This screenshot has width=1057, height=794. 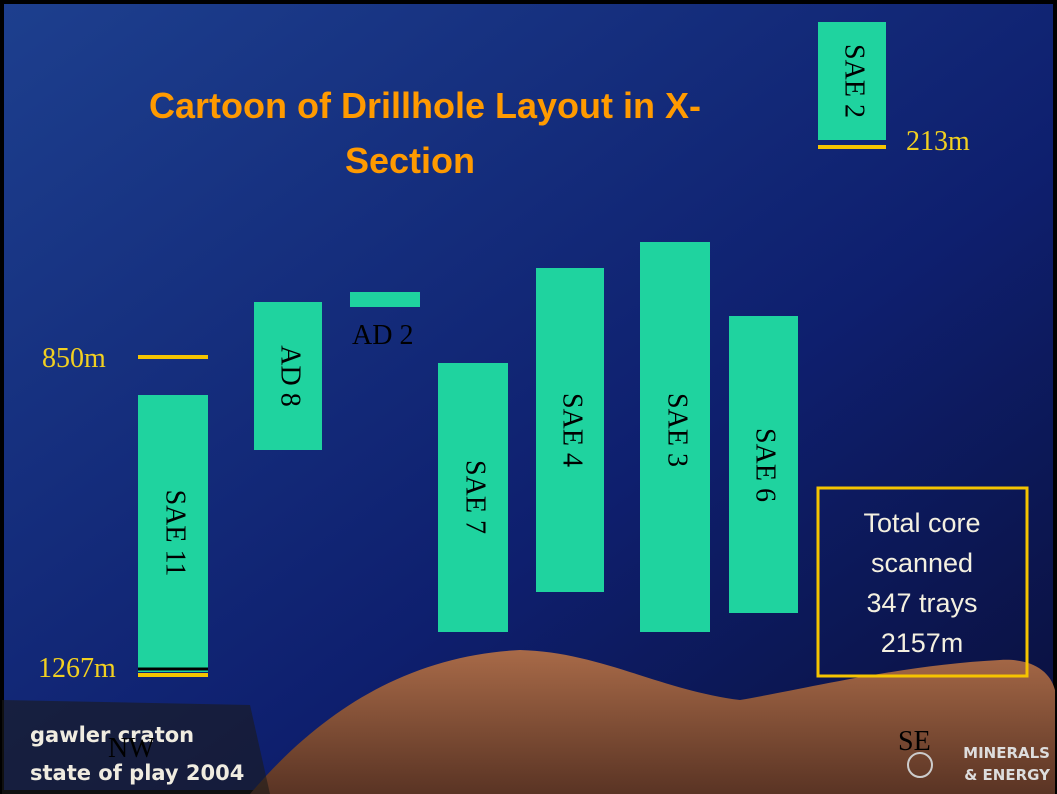 What do you see at coordinates (914, 741) in the screenshot?
I see `direction-label: SE` at bounding box center [914, 741].